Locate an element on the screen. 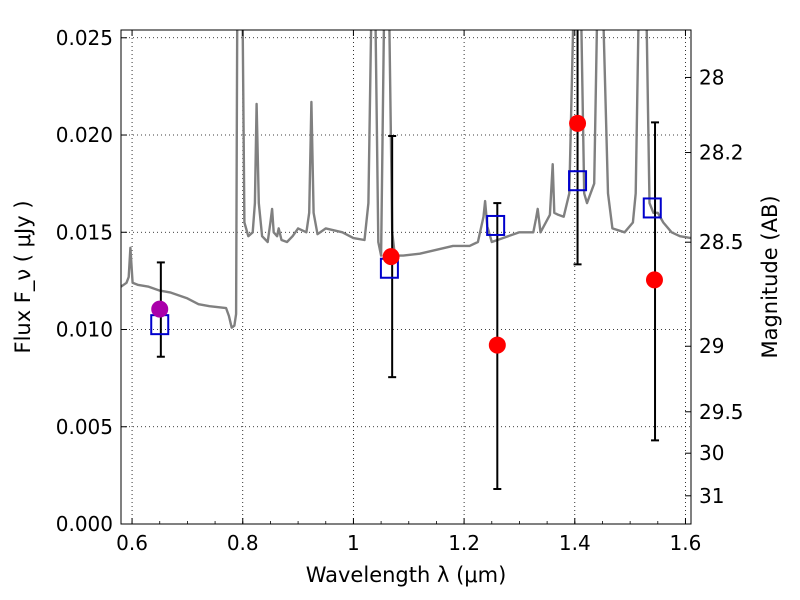  right-tick-label: 29.5 is located at coordinates (721, 412).